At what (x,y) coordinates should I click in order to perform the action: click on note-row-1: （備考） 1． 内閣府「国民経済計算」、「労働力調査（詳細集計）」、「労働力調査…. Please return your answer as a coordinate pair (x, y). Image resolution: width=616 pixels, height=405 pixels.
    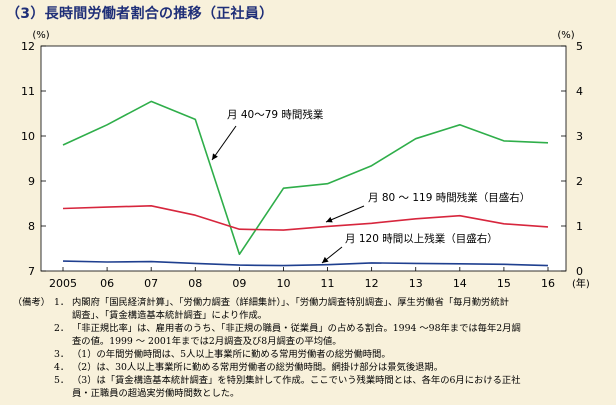
    Looking at the image, I should click on (309, 309).